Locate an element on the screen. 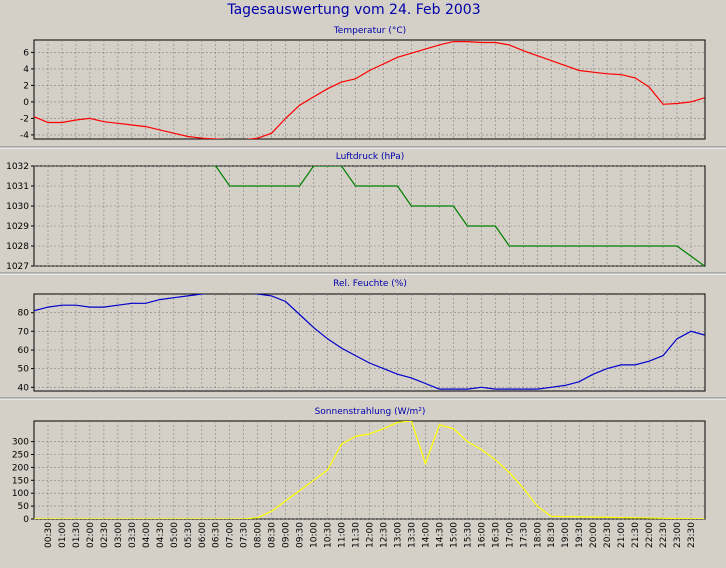 The image size is (726, 568). x-tick-label: 04:30 is located at coordinates (161, 535).